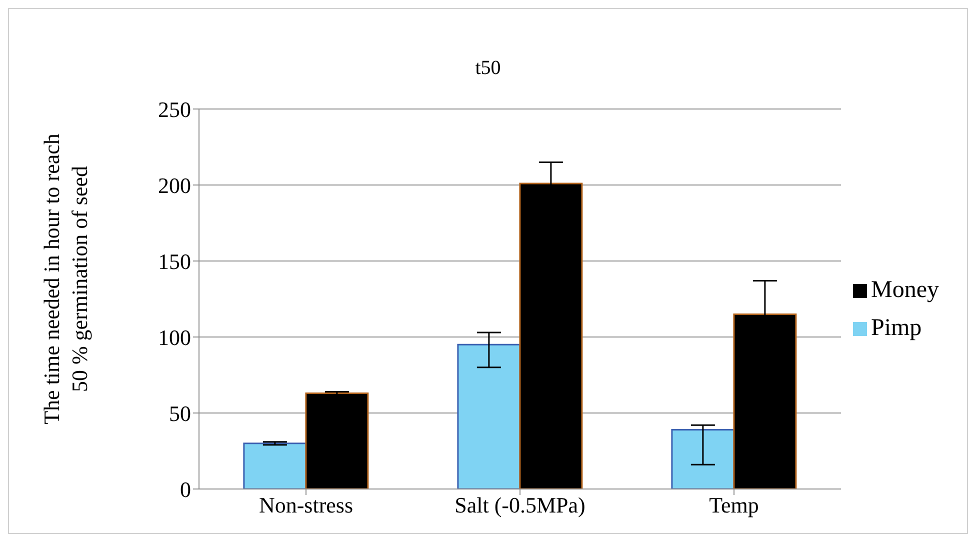 This screenshot has width=976, height=542. What do you see at coordinates (174, 109) in the screenshot?
I see `y-tick-label: 250` at bounding box center [174, 109].